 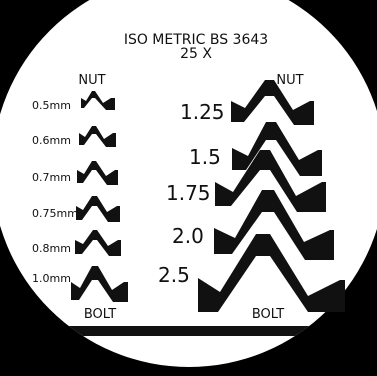 What do you see at coordinates (270, 181) in the screenshot?
I see `thread-profile-1.75` at bounding box center [270, 181].